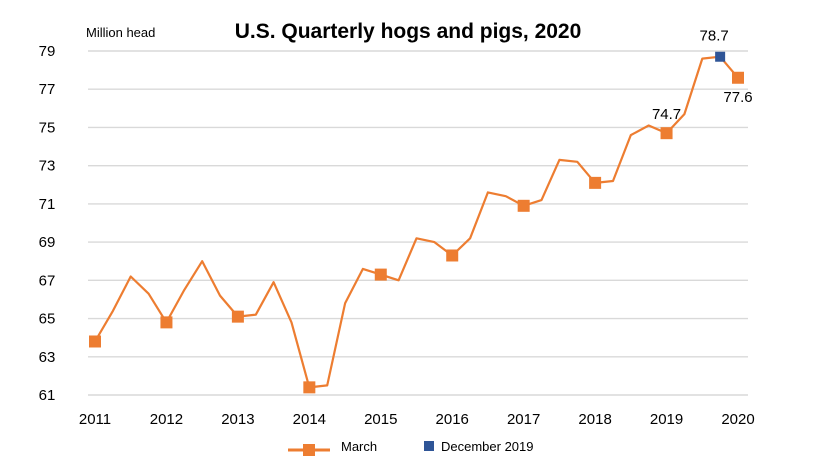  What do you see at coordinates (594, 419) in the screenshot?
I see `x-tick-label: 2018` at bounding box center [594, 419].